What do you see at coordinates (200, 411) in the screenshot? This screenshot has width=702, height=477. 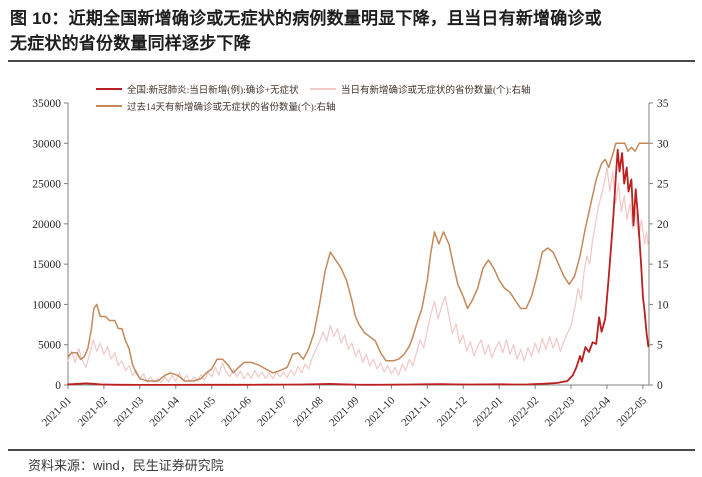 I see `x-axis-tick-label: 2021-05` at bounding box center [200, 411].